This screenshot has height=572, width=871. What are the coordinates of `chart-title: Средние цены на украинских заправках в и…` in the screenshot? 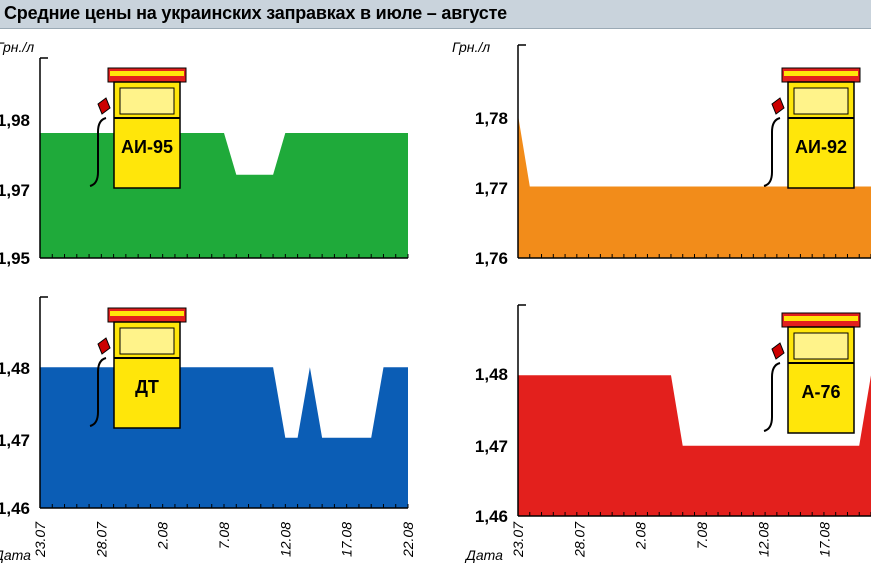 It's located at (255, 13).